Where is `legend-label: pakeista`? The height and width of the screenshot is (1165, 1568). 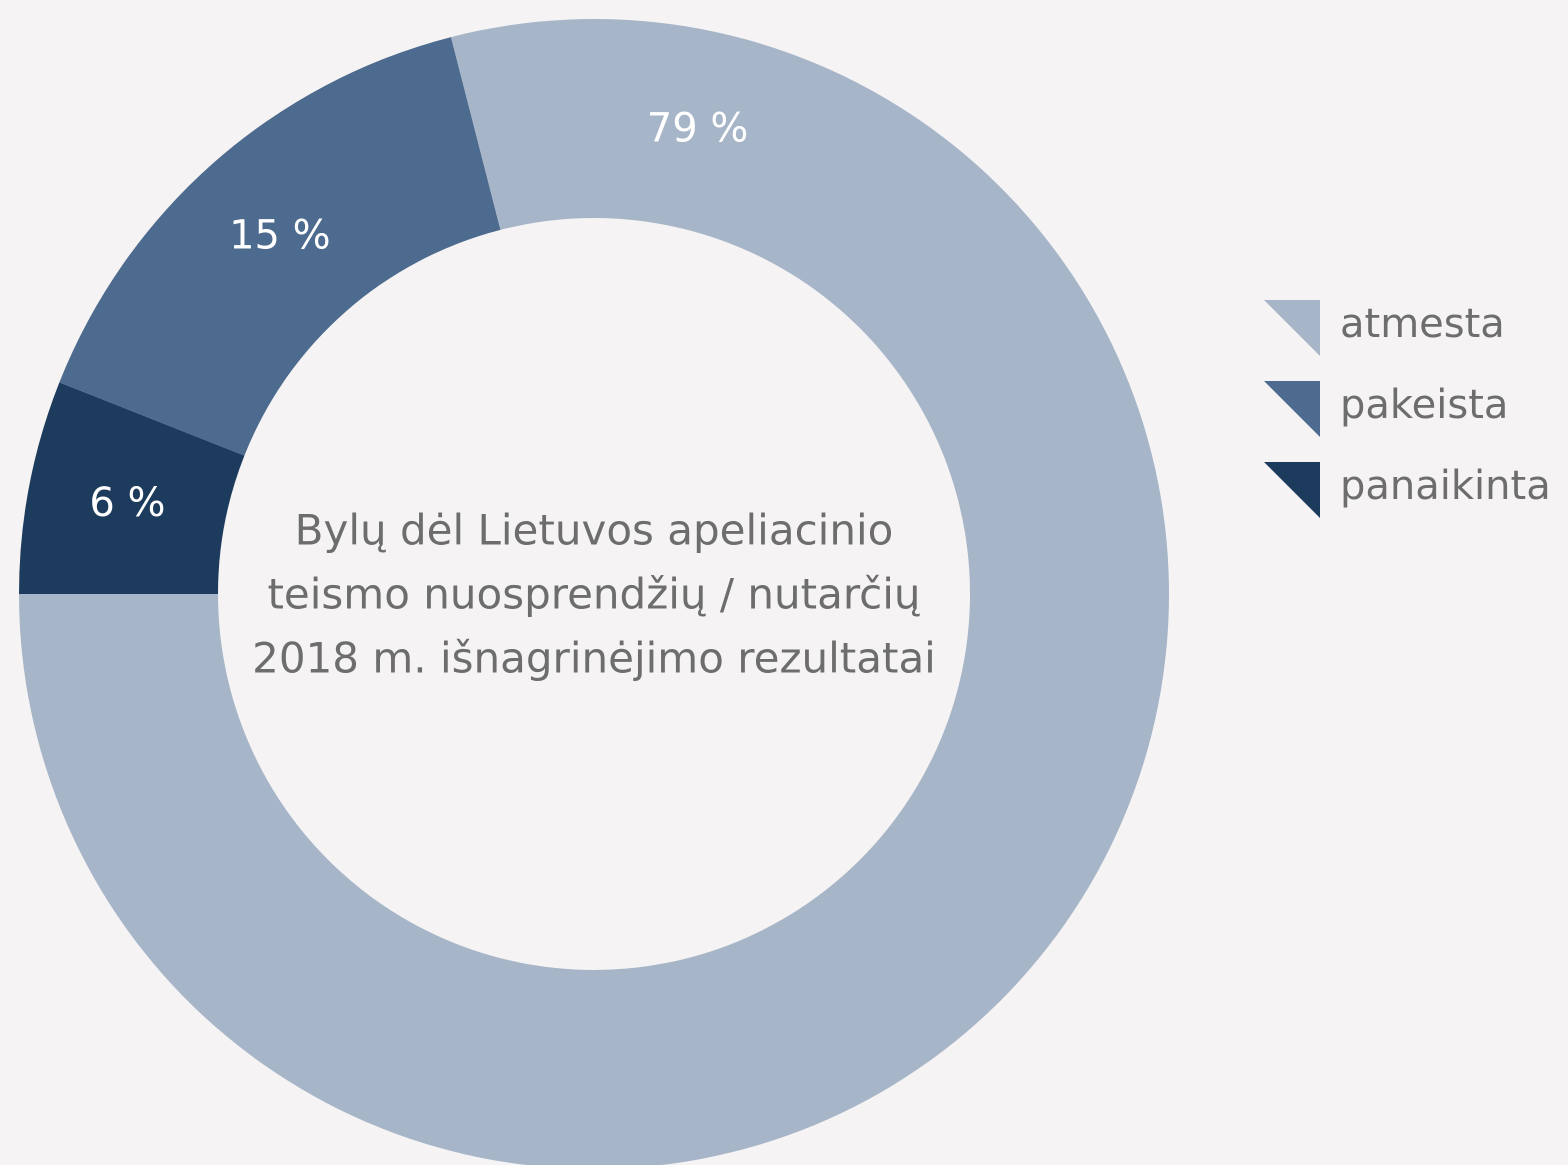
legend-label: pakeista is located at coordinates (1424, 405).